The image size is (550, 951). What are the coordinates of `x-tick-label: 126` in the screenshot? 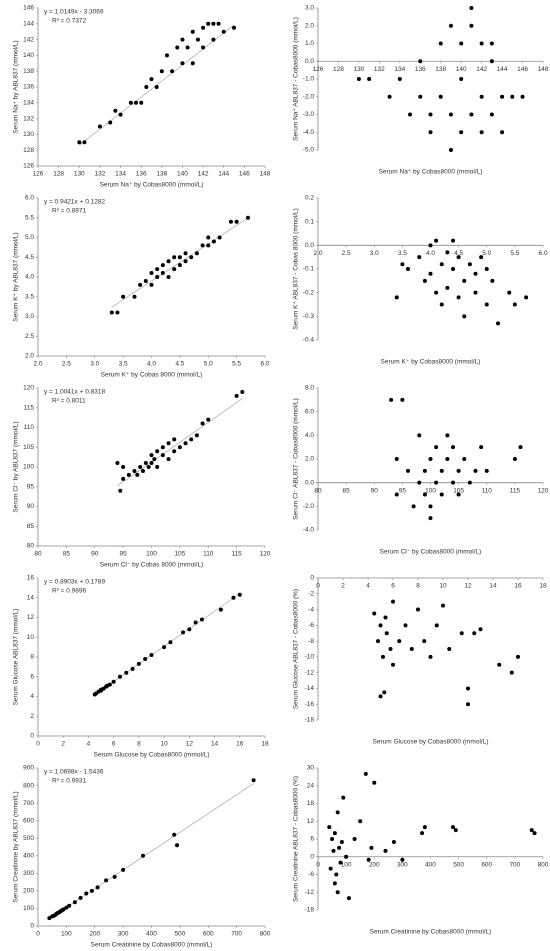 It's located at (318, 69).